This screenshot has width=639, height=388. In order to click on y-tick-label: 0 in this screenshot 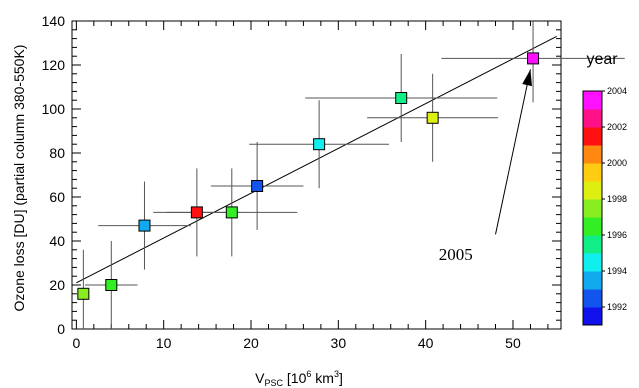, I will do `click(61, 329)`.